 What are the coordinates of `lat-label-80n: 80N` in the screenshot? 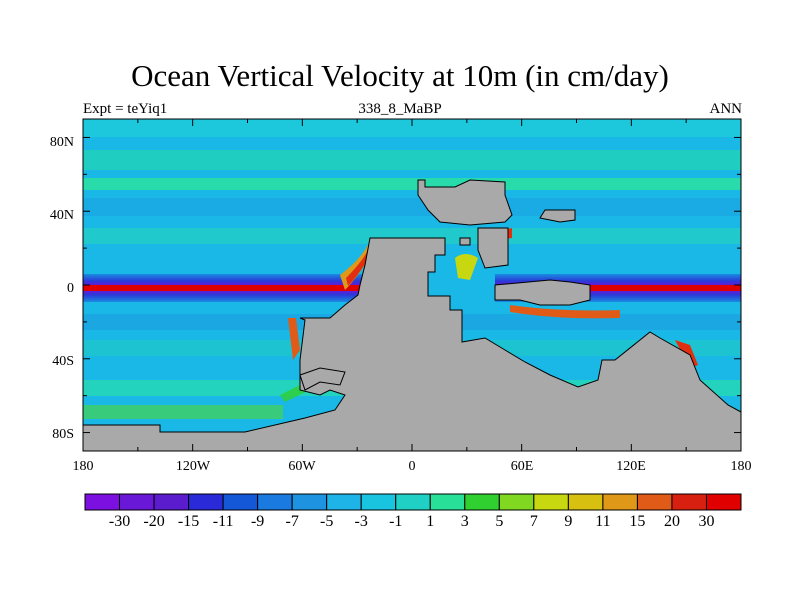 It's located at (62, 142).